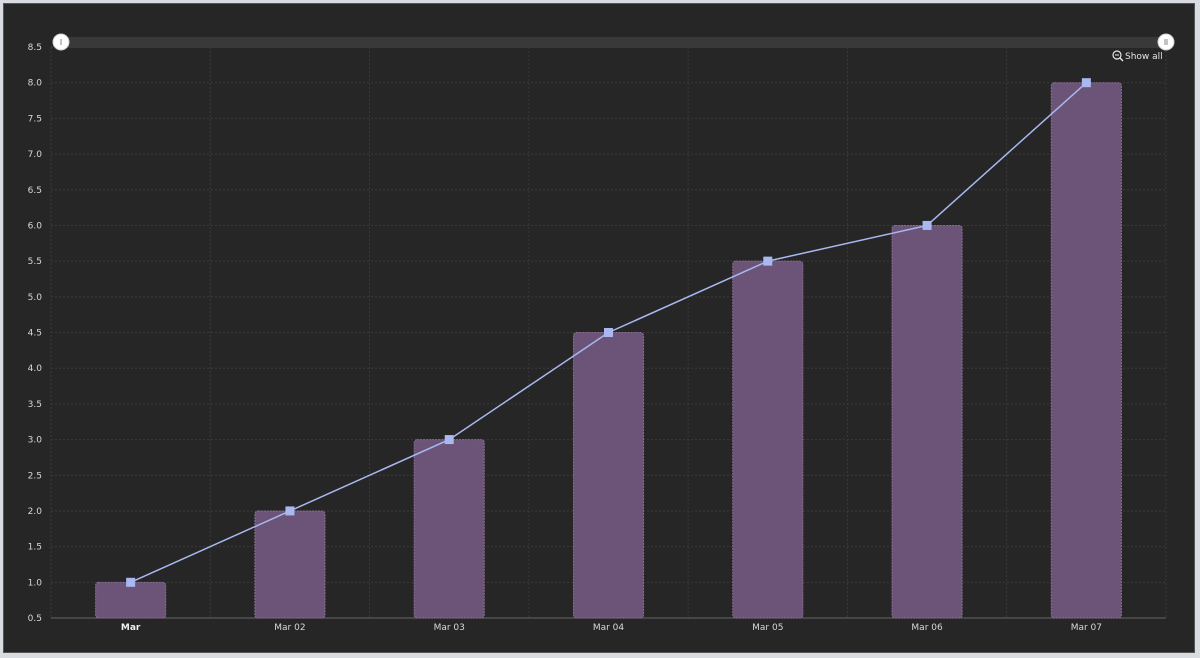 The image size is (1200, 658). What do you see at coordinates (613, 42) in the screenshot?
I see `scrollbar-track` at bounding box center [613, 42].